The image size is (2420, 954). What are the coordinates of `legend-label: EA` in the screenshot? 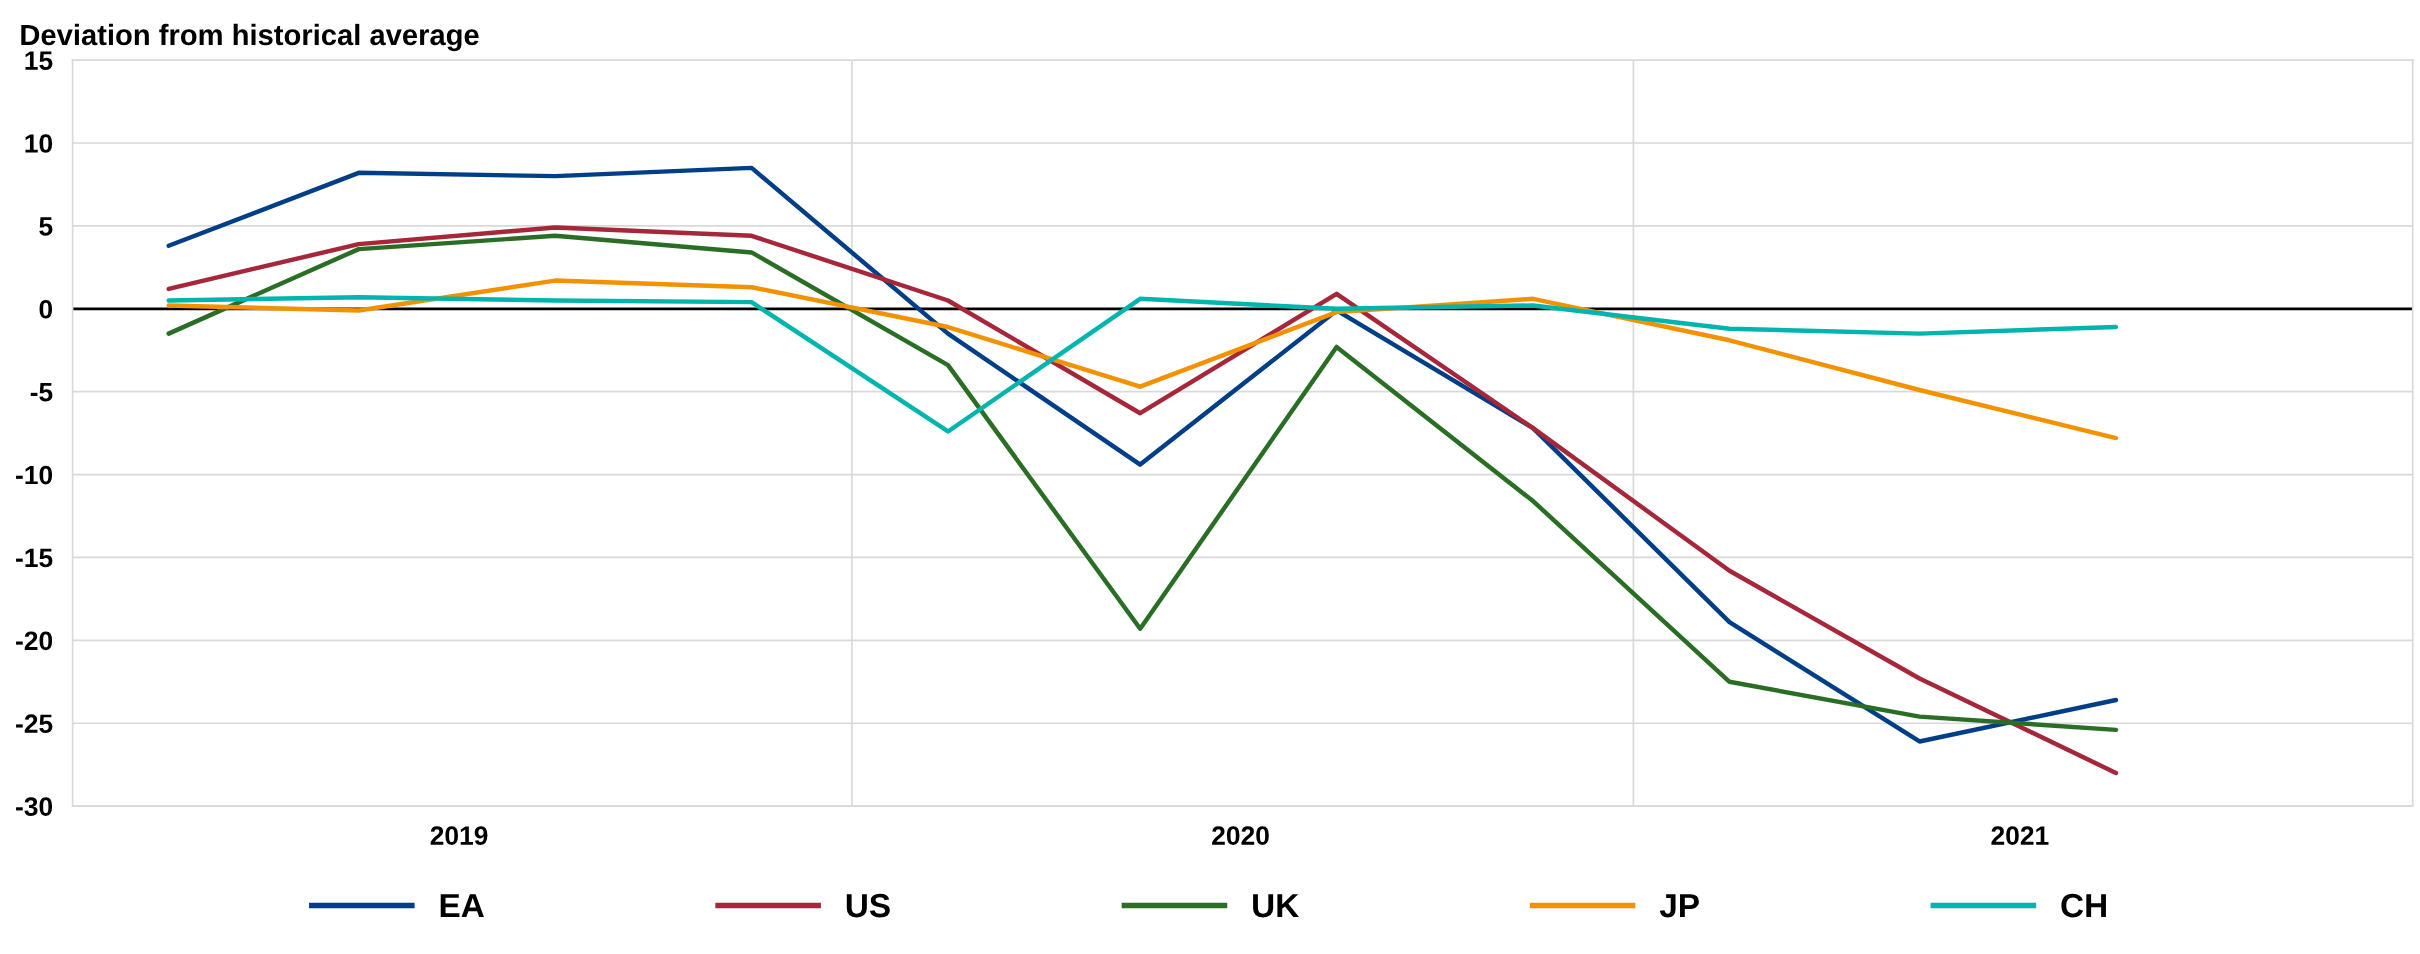 It's located at (462, 906).